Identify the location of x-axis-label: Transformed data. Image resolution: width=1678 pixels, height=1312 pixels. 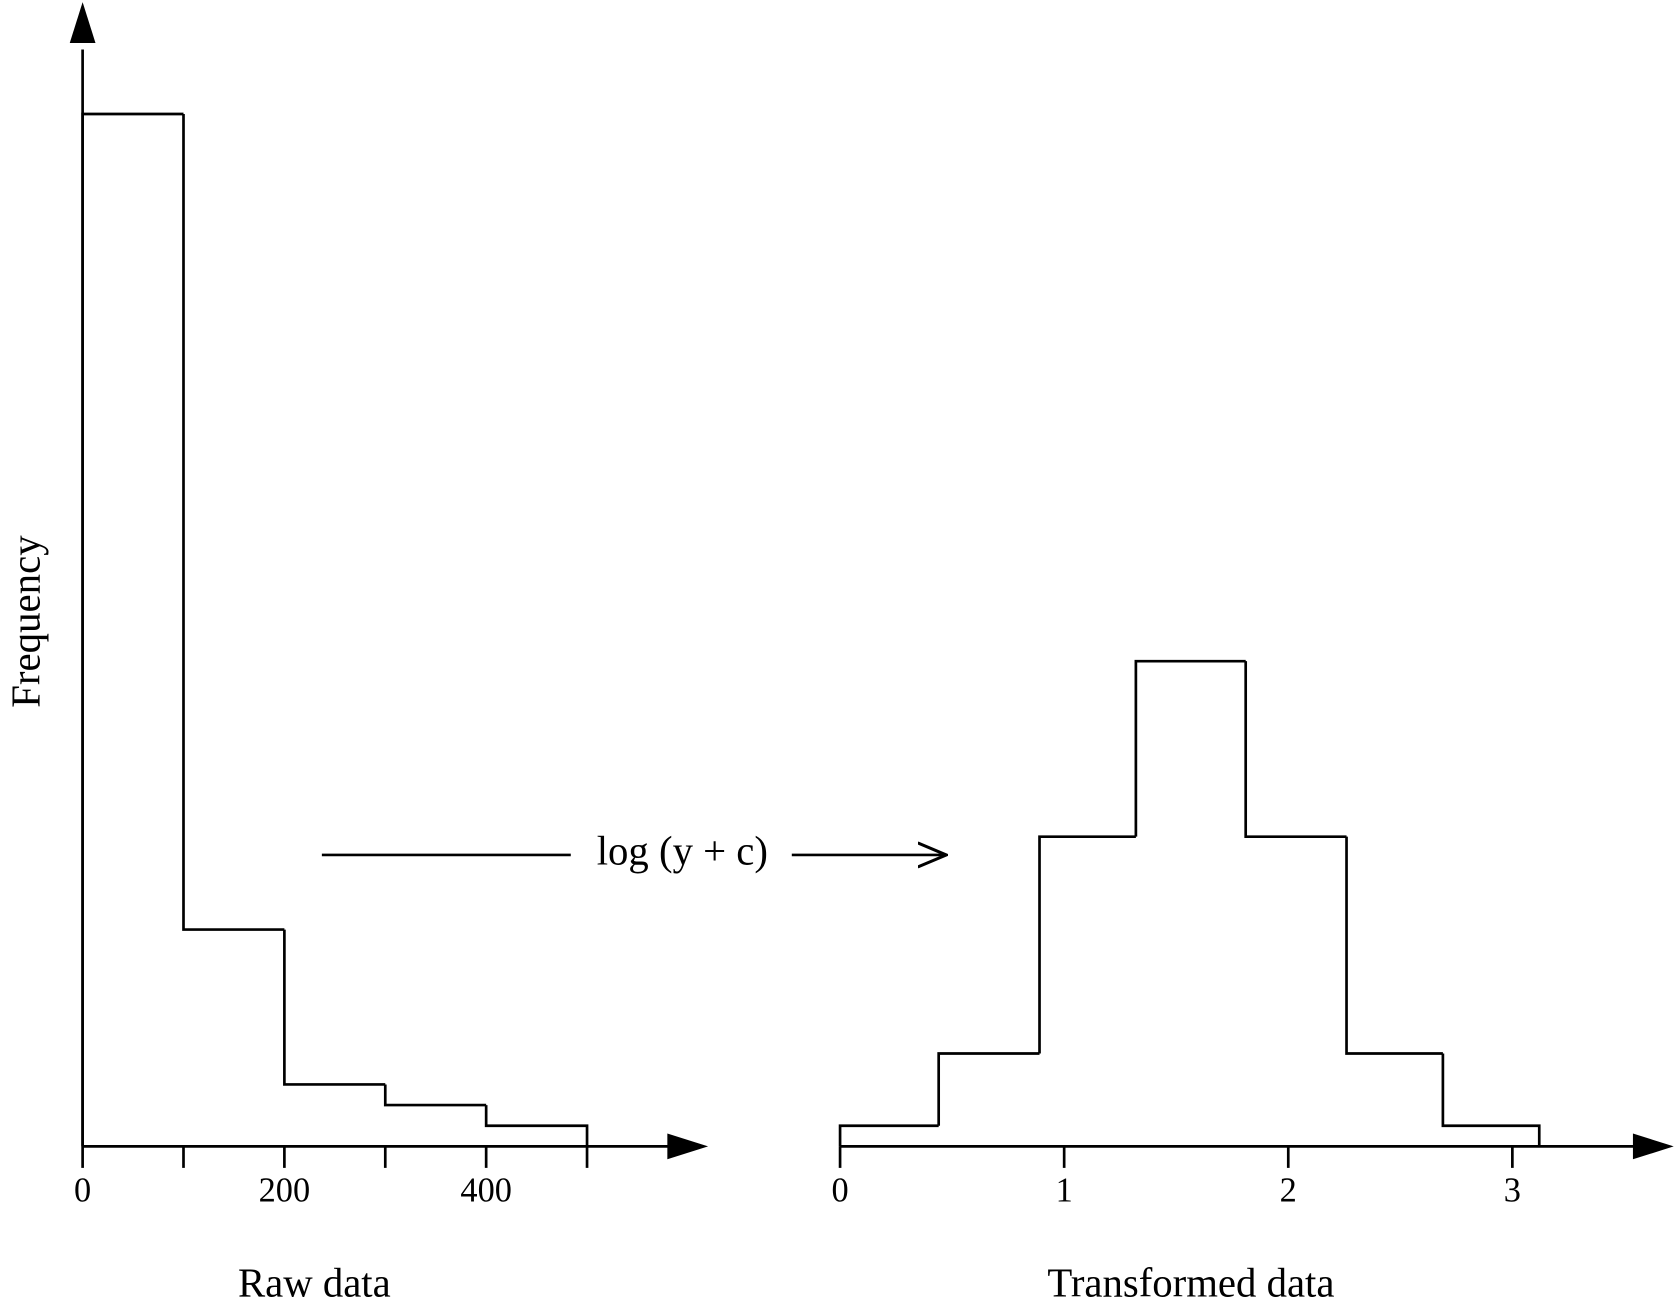
(1190, 1283).